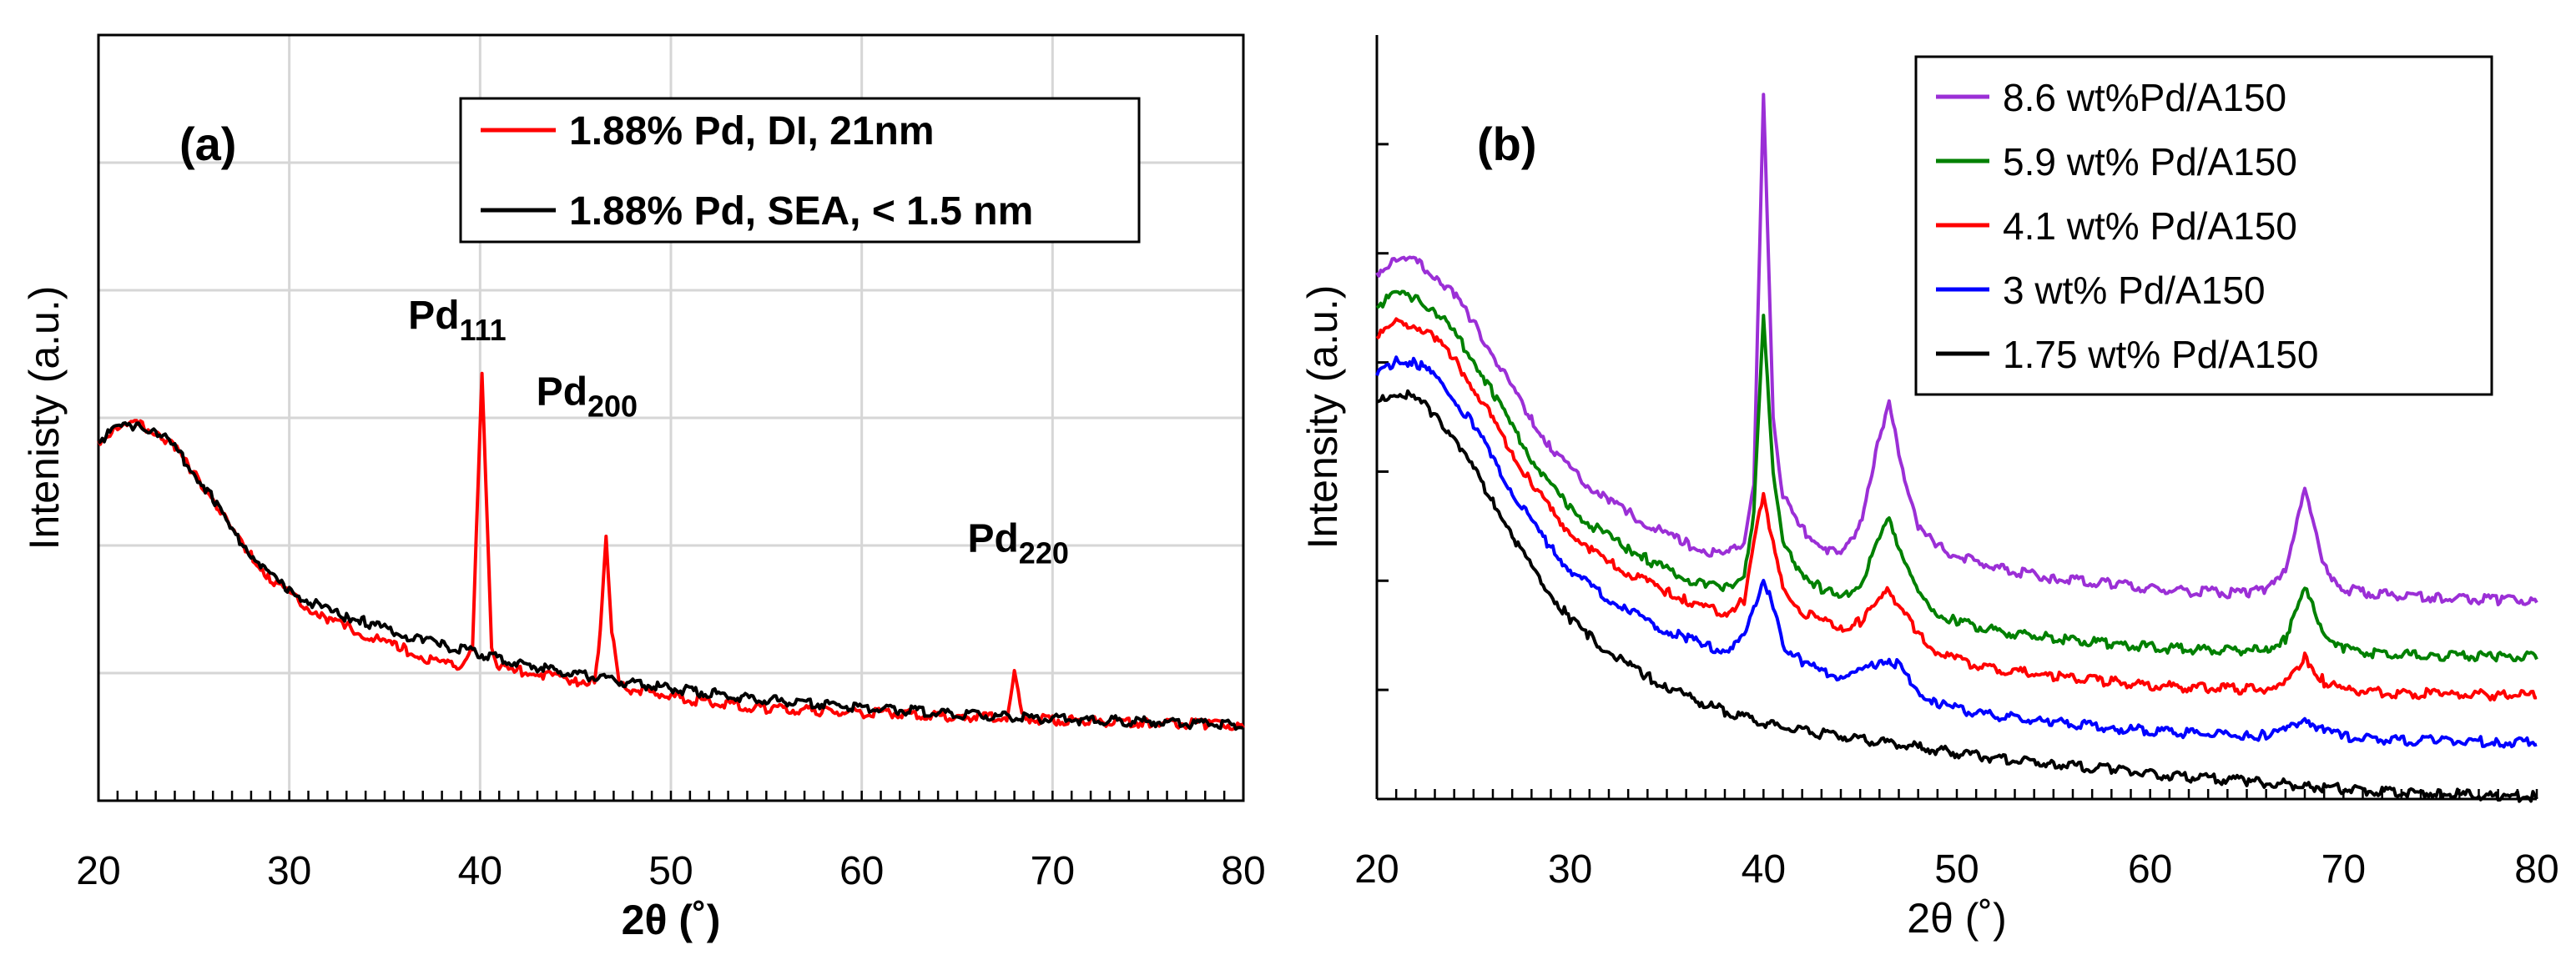 This screenshot has width=2576, height=970. I want to click on peak-annotation-index: 220, so click(1044, 553).